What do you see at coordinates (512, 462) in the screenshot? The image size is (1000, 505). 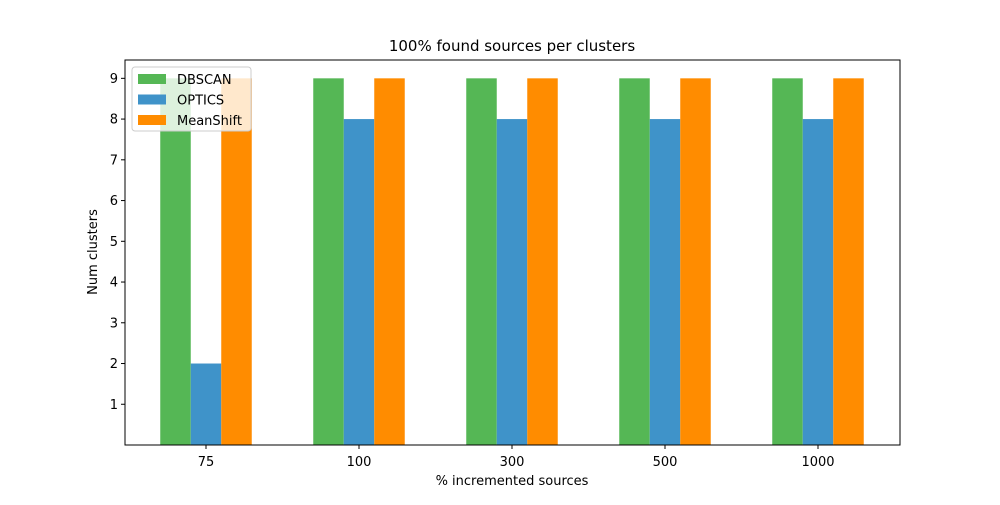 I see `x-tick-label: 300` at bounding box center [512, 462].